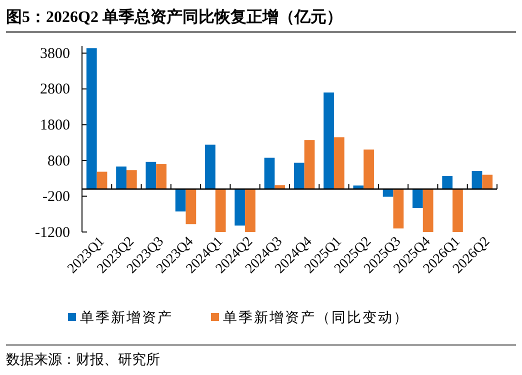 The height and width of the screenshot is (375, 522). I want to click on y-tick-label: 800, so click(59, 161).